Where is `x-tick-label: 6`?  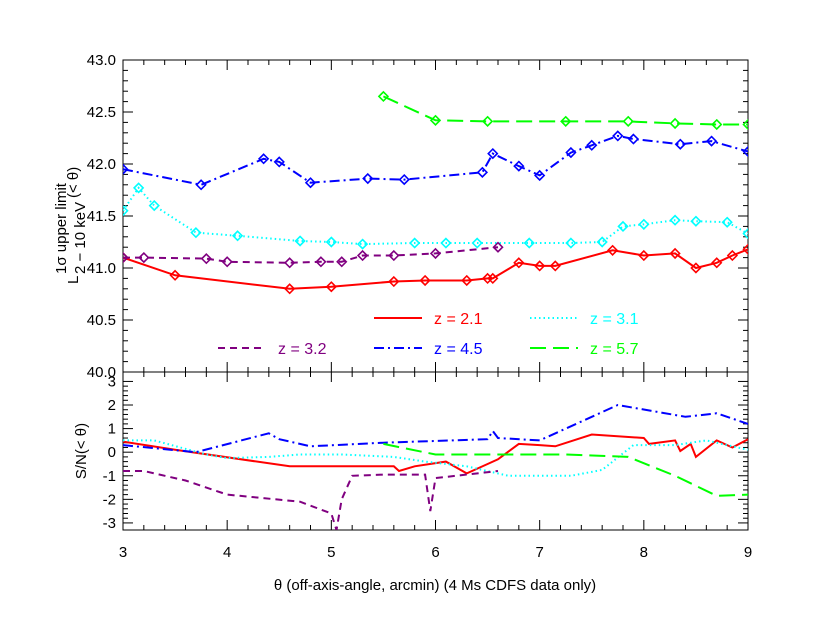 x-tick-label: 6 is located at coordinates (435, 552).